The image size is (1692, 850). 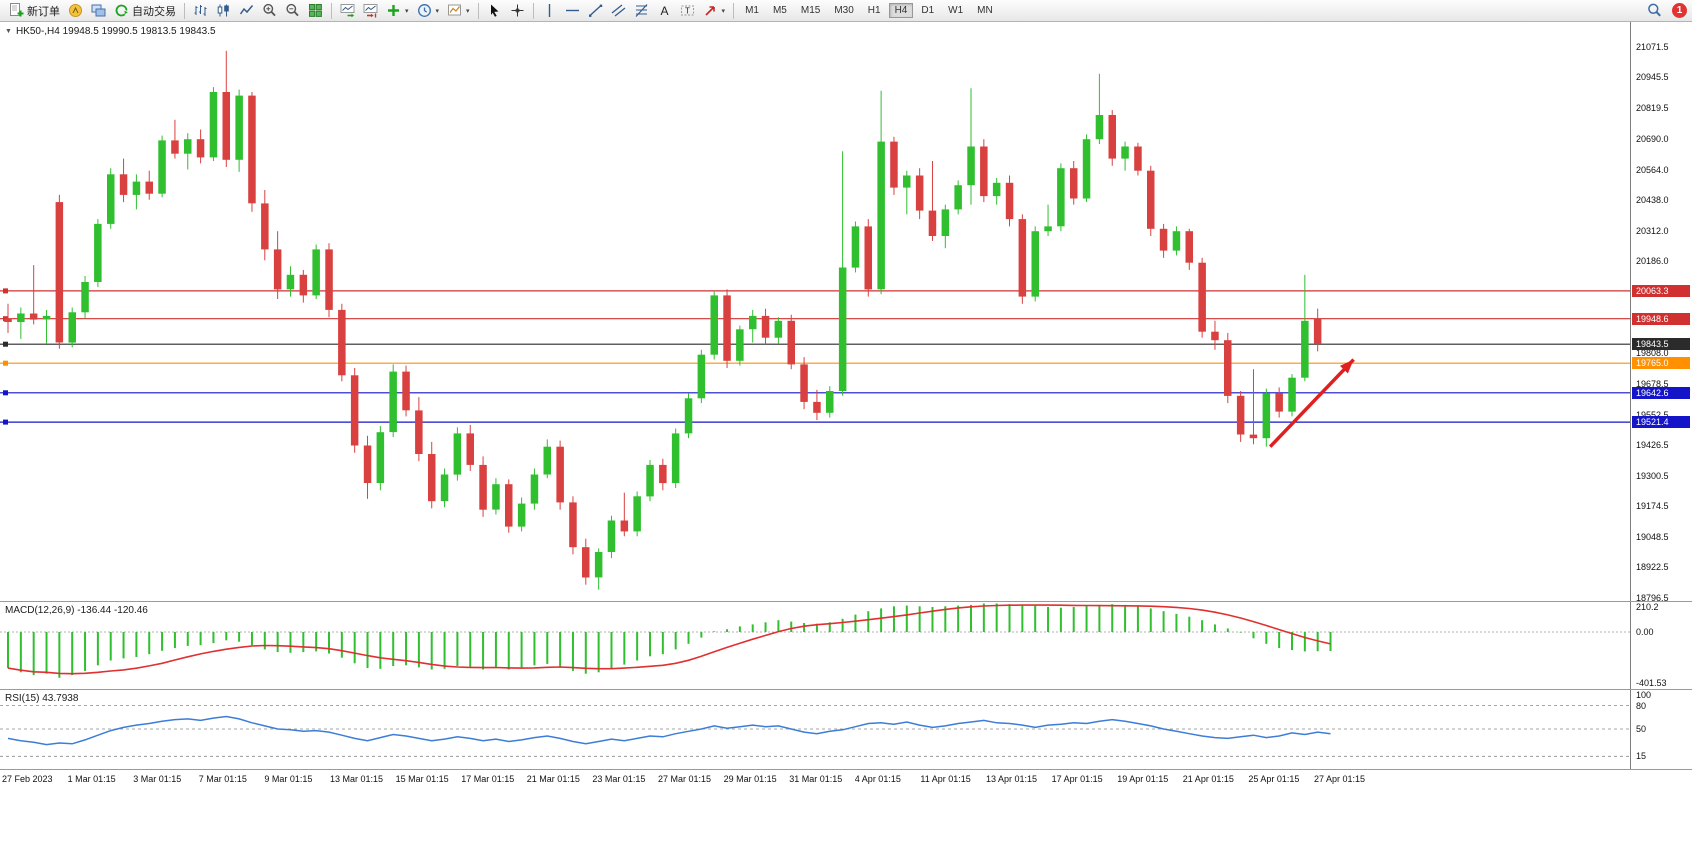 I want to click on rsi-chart-area, so click(x=815, y=729).